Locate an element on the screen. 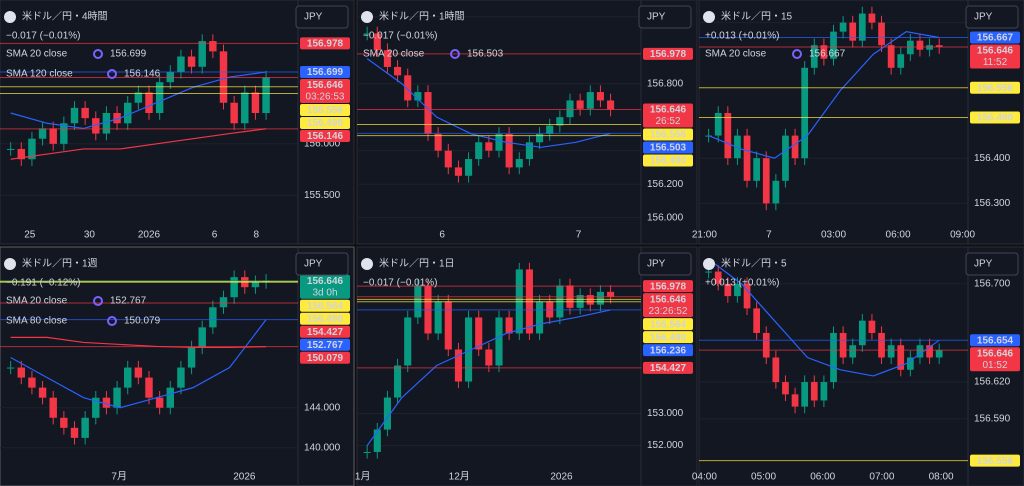 The height and width of the screenshot is (486, 1024). x-tick-label: 6 is located at coordinates (215, 235).